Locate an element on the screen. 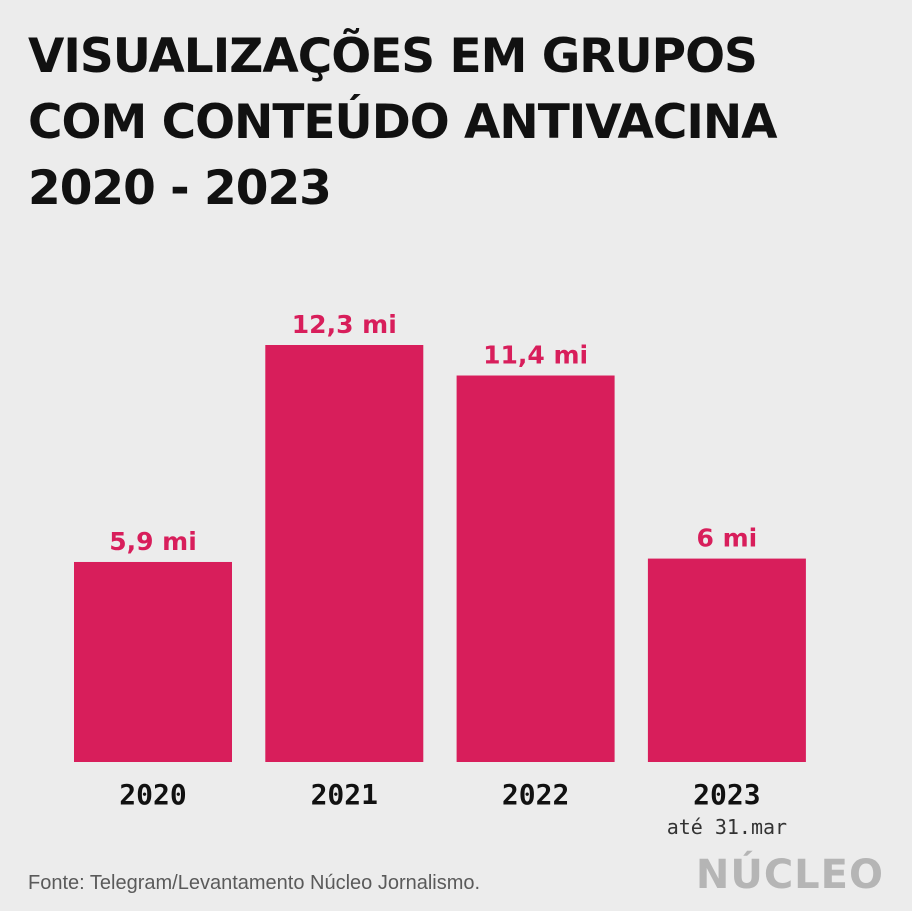  x-tick-label-2021: 2021 is located at coordinates (344, 794).